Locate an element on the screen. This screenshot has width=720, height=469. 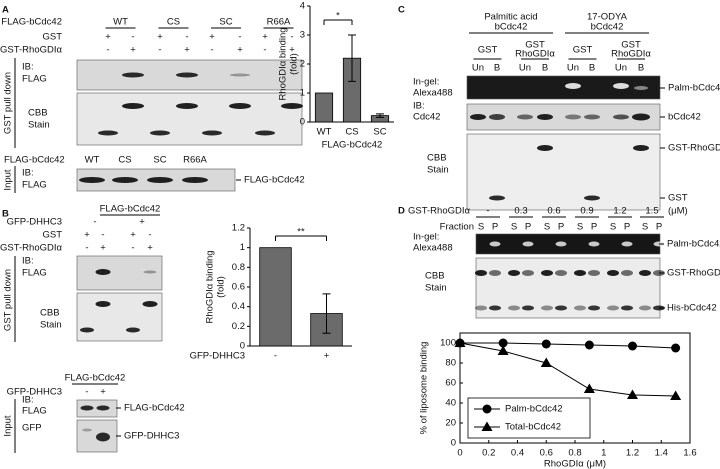
y-tick-label: 2 is located at coordinates (302, 64).